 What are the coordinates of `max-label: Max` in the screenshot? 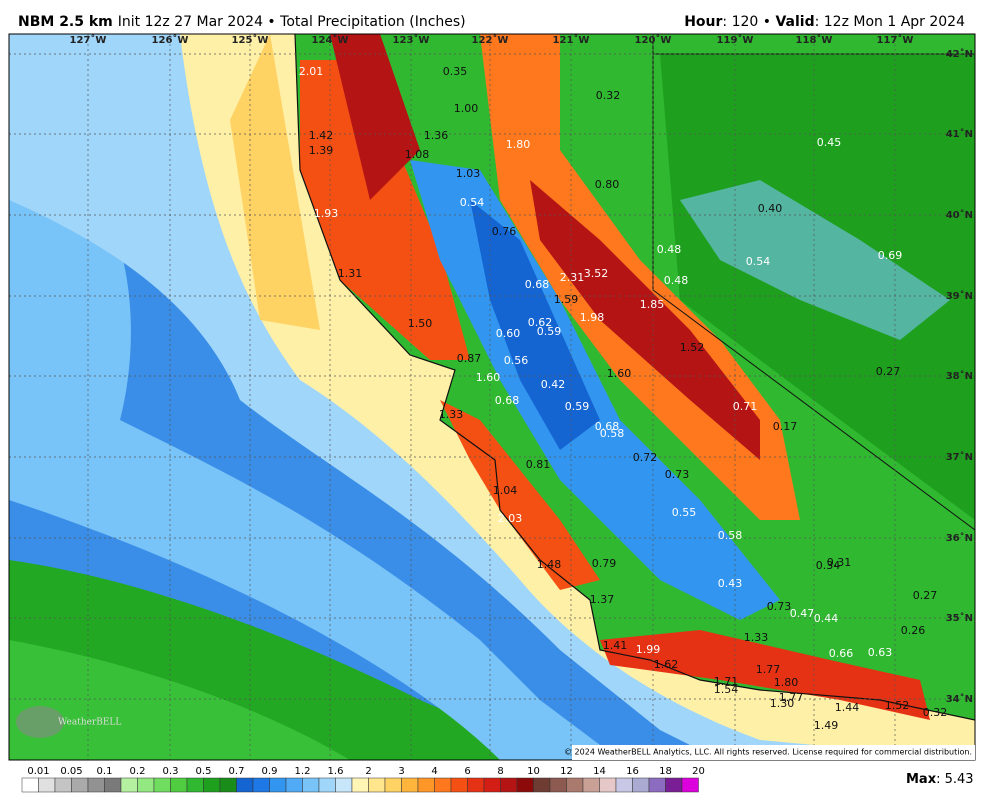 It's located at (921, 779).